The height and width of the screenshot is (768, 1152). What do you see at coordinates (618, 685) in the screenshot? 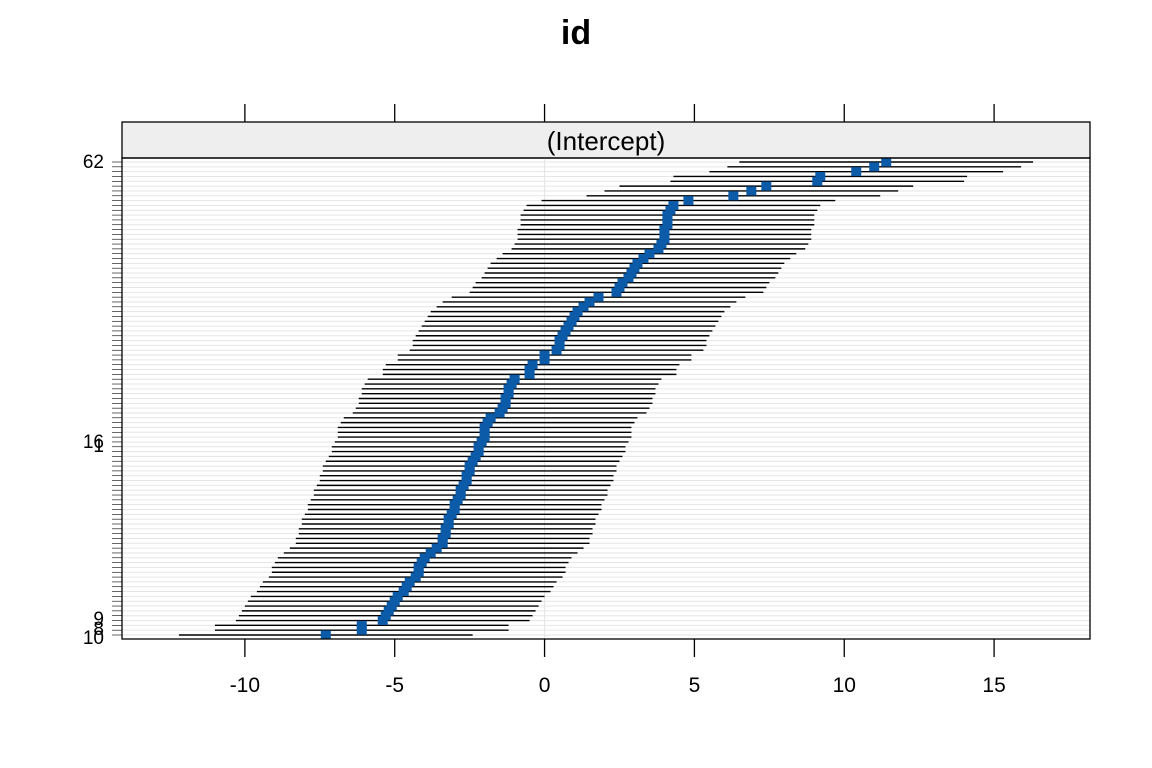
I see `x-axis-tick-labels: -10 -5 0 5 10 15` at bounding box center [618, 685].